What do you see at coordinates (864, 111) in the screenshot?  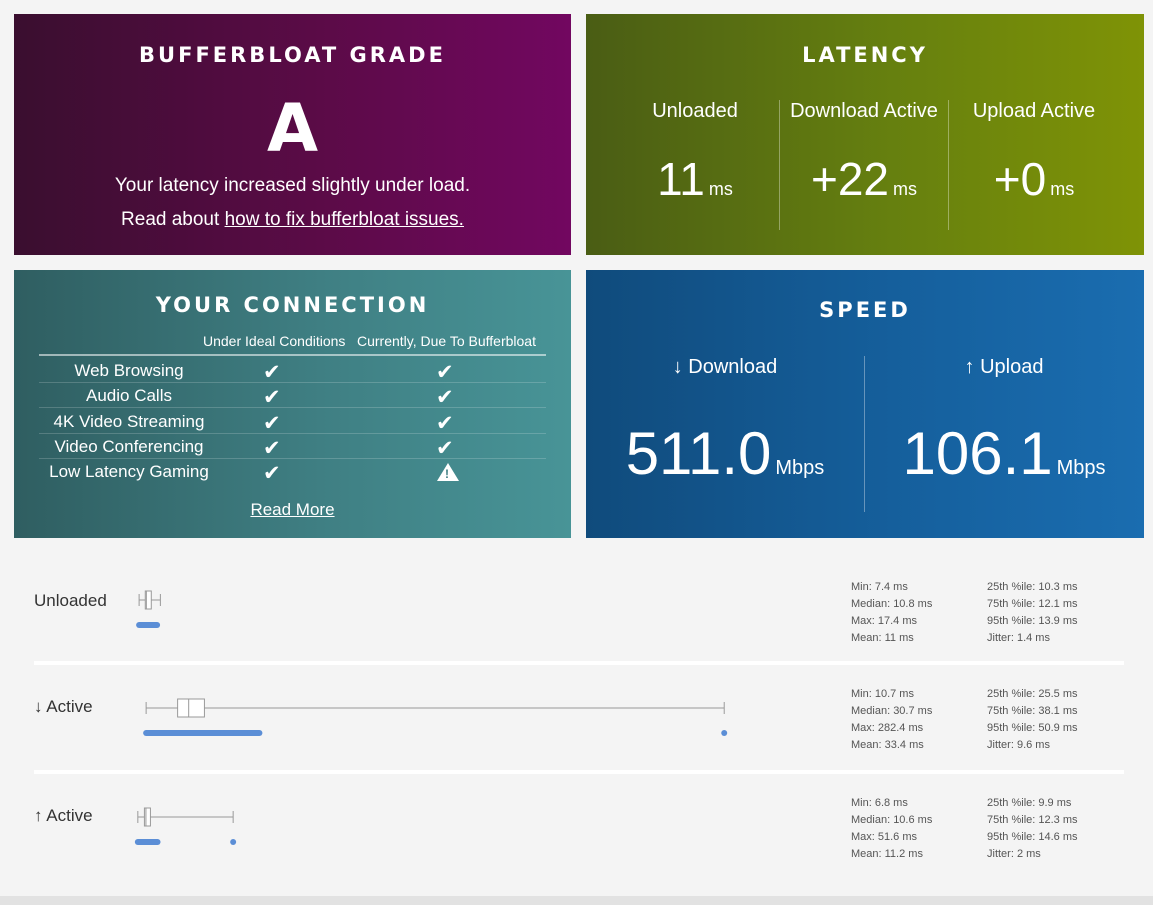 I see `latency-download-label: Download Active` at bounding box center [864, 111].